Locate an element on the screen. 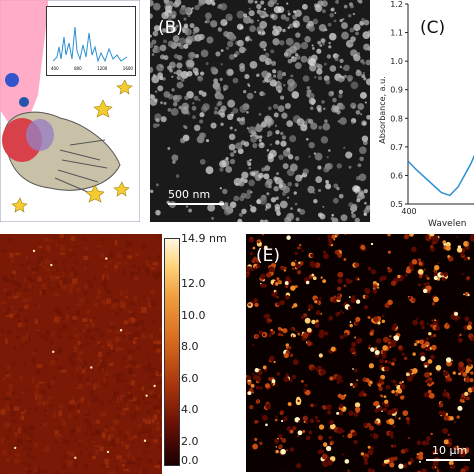  afm-particle is located at coordinates (53, 352).